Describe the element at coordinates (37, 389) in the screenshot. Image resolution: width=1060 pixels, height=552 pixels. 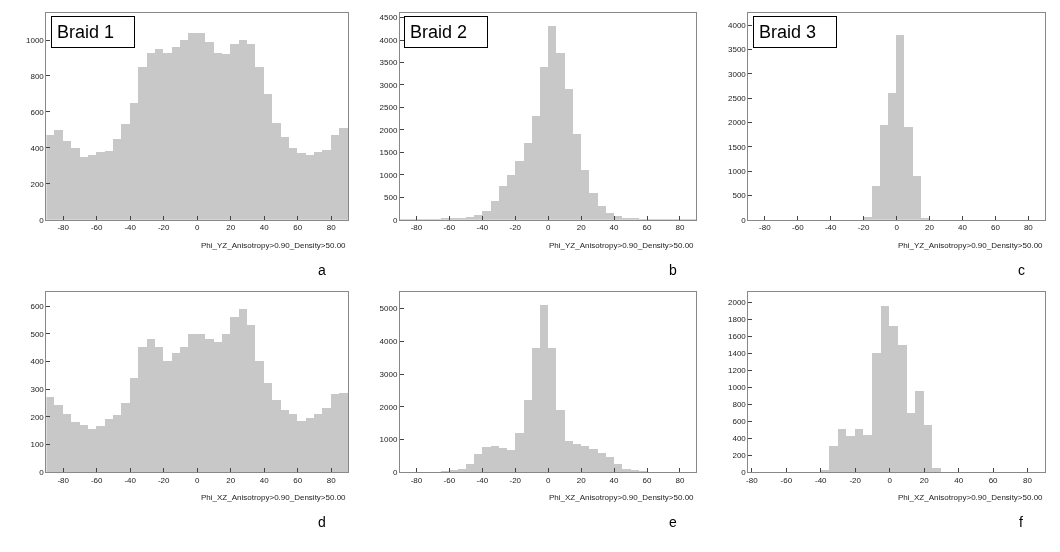
I see `y-tick-label: 300` at that location.